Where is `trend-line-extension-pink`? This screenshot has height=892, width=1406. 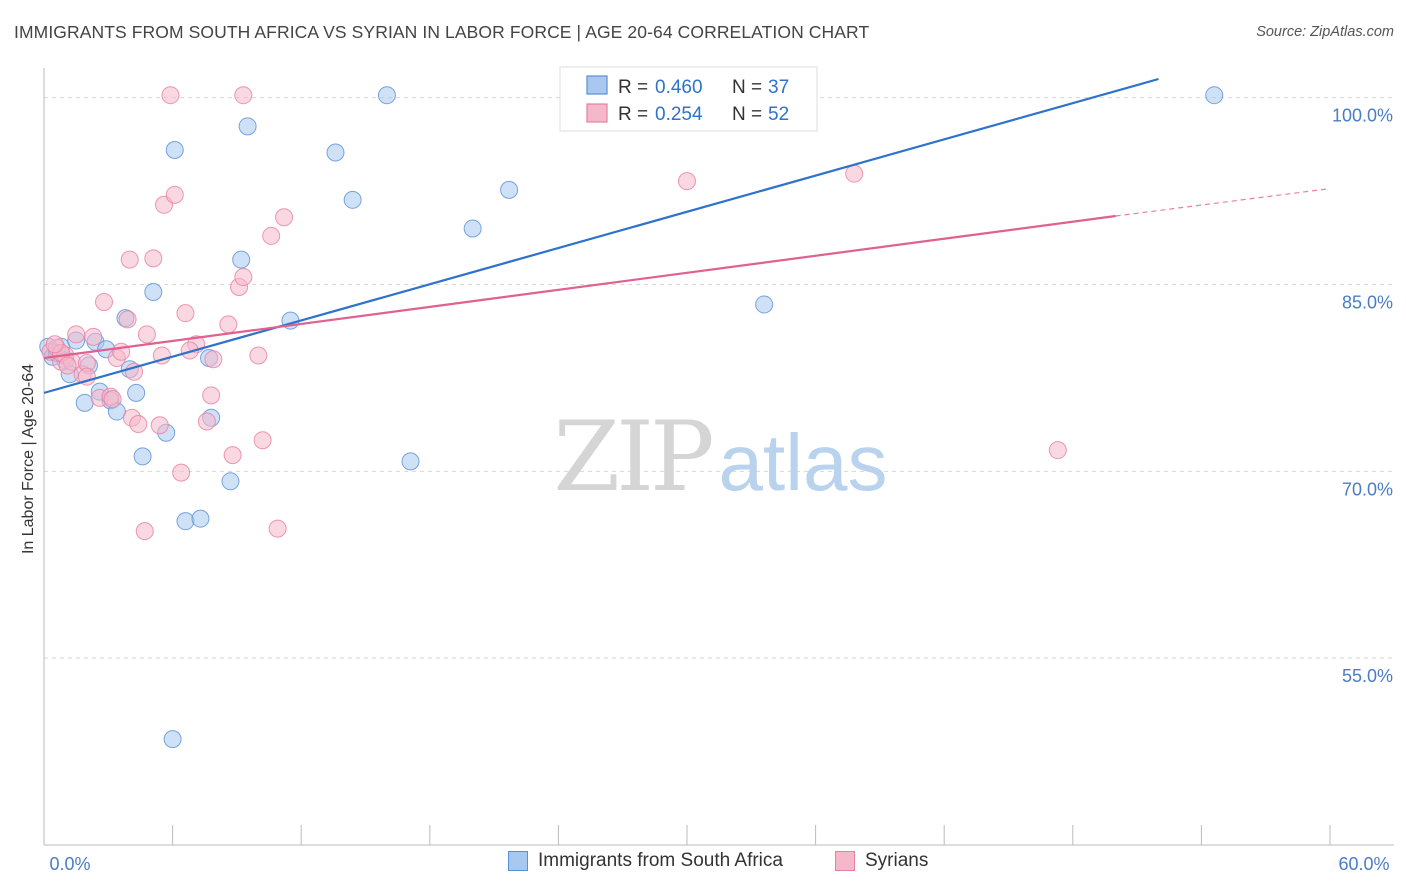 trend-line-extension-pink is located at coordinates (1223, 202).